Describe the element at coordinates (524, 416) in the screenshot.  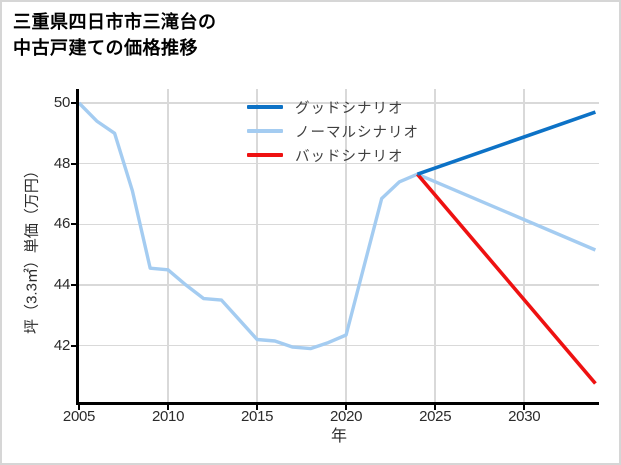
I see `x-tick-label: 2030` at that location.